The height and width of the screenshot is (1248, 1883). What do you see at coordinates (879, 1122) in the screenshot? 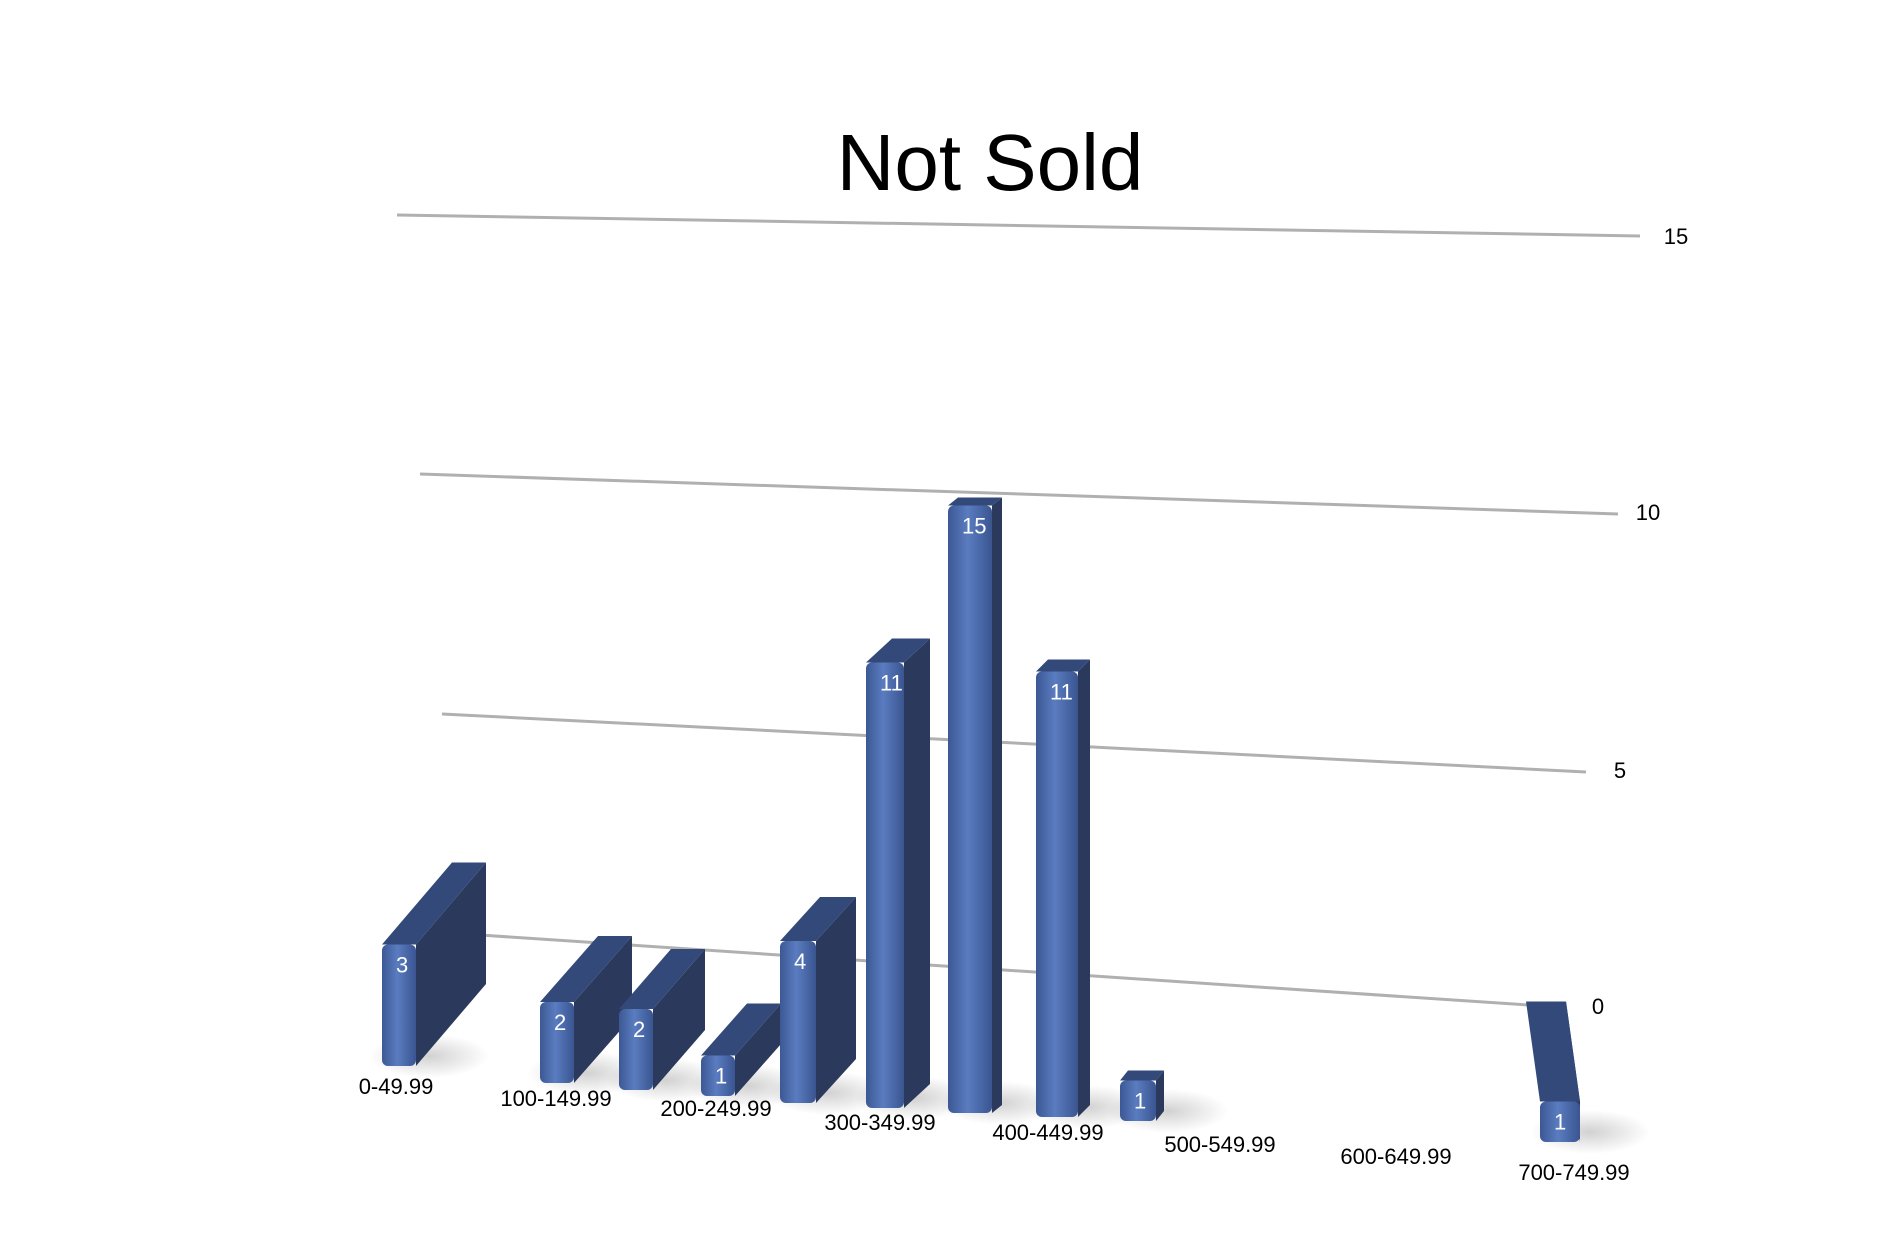
I see `x-tick-label: 300-349.99` at bounding box center [879, 1122].